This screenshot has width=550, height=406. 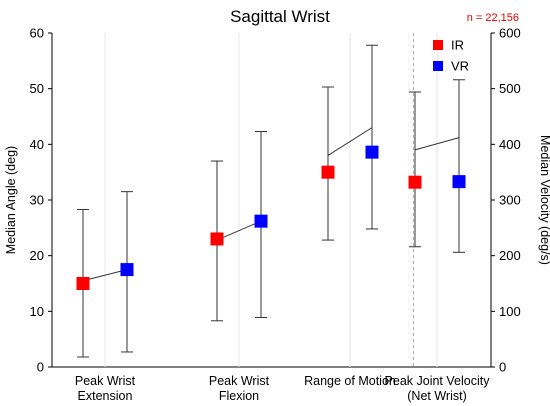 I want to click on category-label: Peak Wrist Flexion, so click(x=239, y=388).